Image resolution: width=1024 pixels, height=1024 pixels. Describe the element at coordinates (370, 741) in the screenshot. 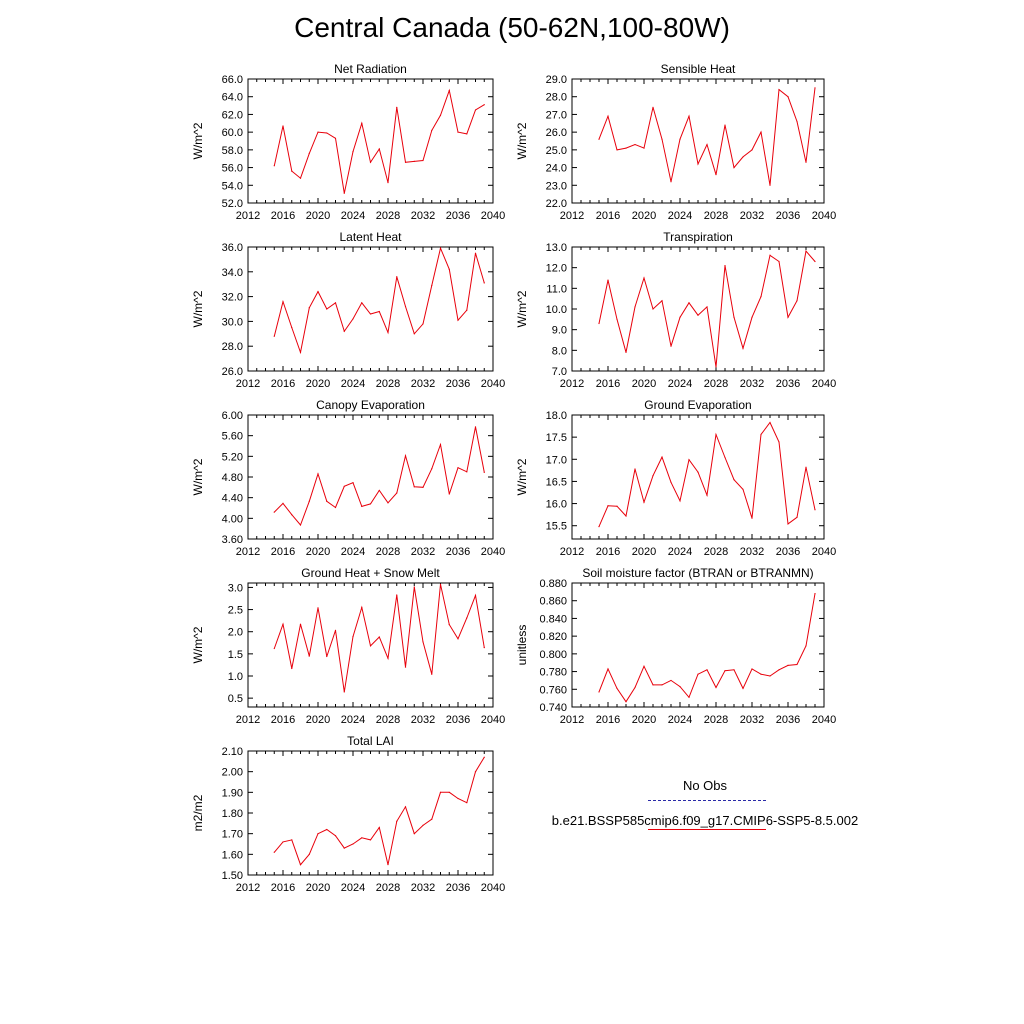

I see `panel-9-title: Total LAI` at that location.